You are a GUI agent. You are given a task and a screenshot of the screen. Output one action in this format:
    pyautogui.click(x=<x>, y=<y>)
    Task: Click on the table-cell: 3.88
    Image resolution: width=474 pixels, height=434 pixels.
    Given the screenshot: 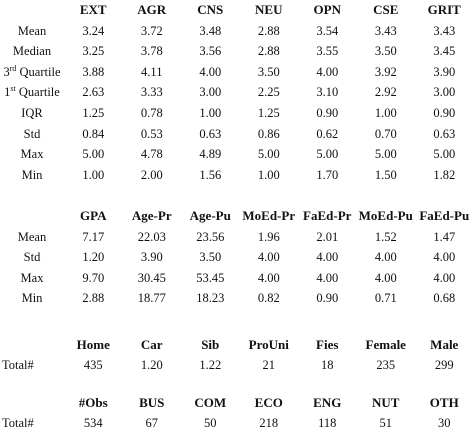 What is the action you would take?
    pyautogui.click(x=93, y=71)
    